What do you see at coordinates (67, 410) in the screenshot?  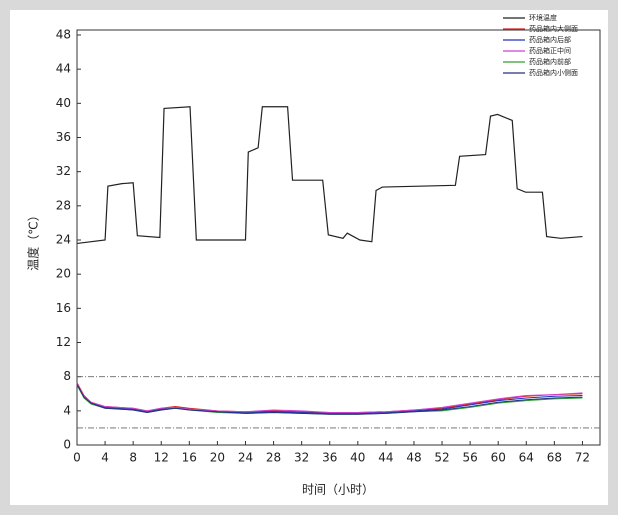 I see `y-tick-label: 4` at bounding box center [67, 410].